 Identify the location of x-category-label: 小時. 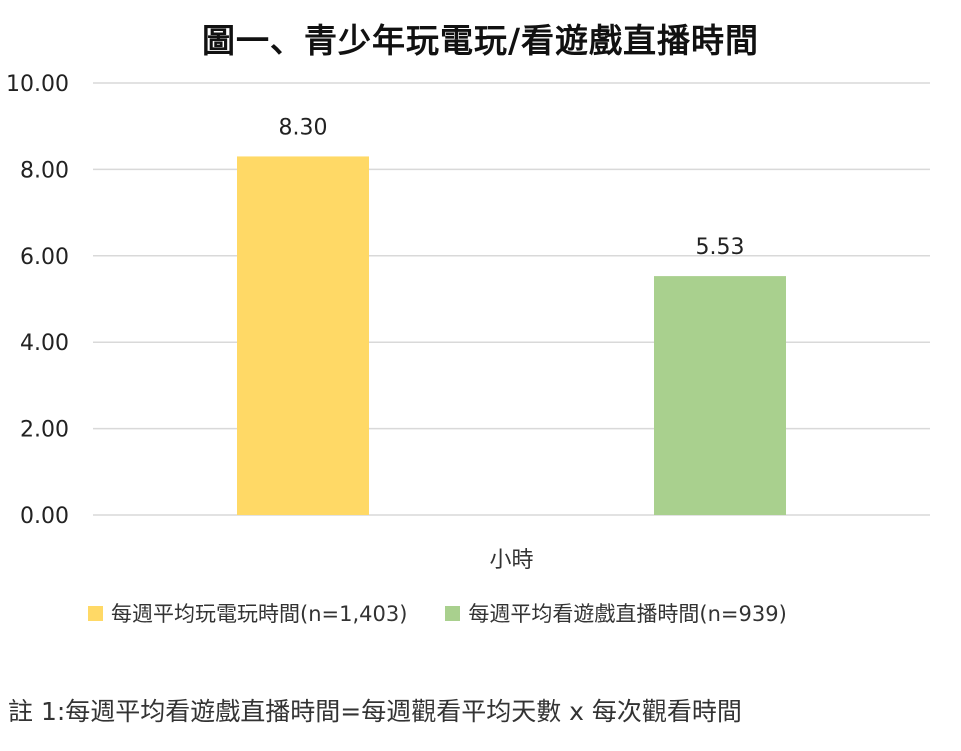
(511, 560).